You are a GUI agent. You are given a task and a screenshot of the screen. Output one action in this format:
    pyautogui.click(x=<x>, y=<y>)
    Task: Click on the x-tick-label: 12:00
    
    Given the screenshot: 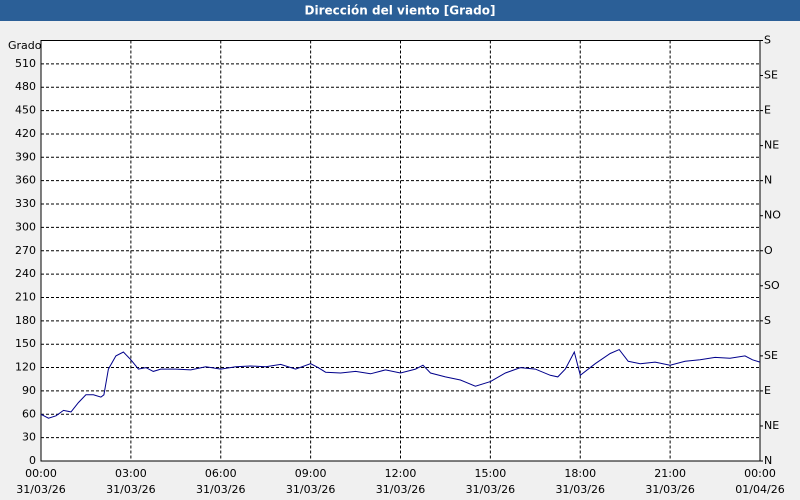 What is the action you would take?
    pyautogui.click(x=401, y=473)
    